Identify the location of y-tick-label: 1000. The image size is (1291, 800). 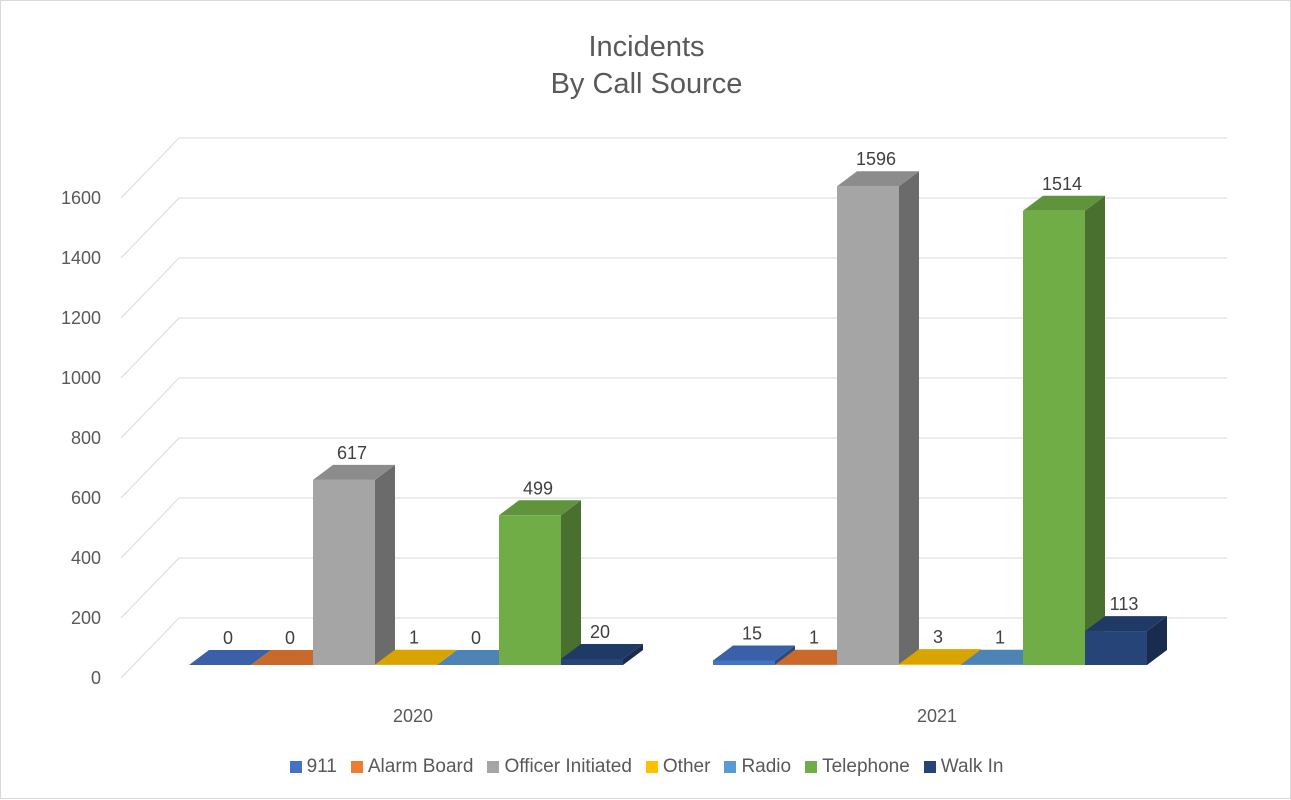
(81, 378).